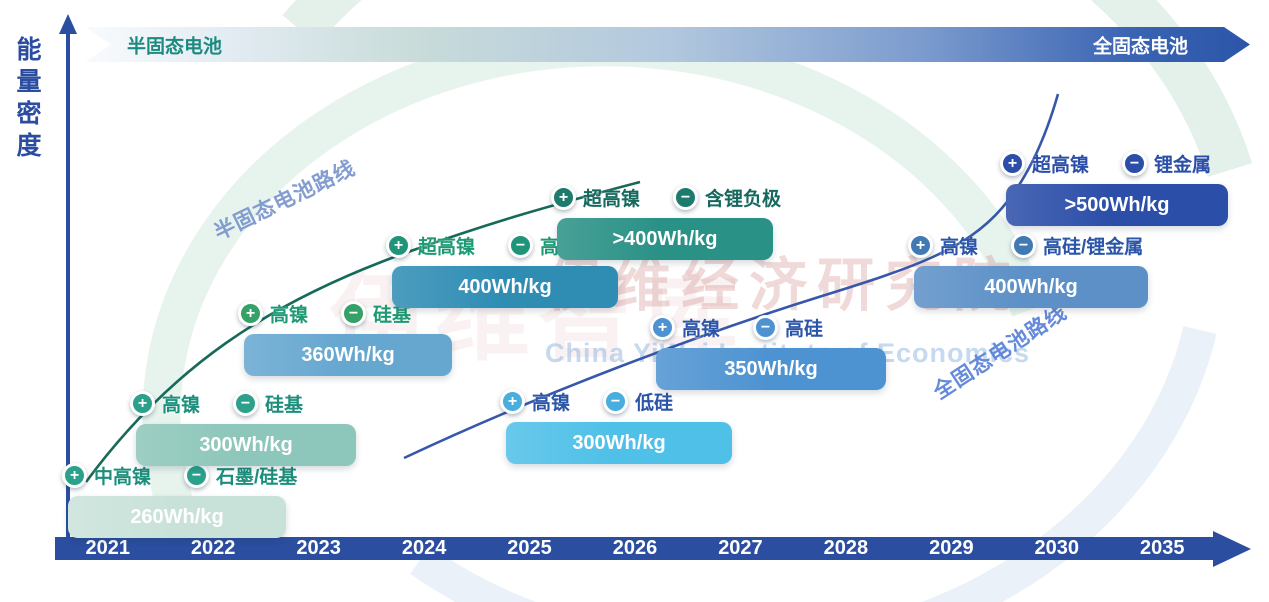 This screenshot has height=602, width=1269. Describe the element at coordinates (586, 401) in the screenshot. I see `chemistry-row: + 高镍 − 低硅` at that location.